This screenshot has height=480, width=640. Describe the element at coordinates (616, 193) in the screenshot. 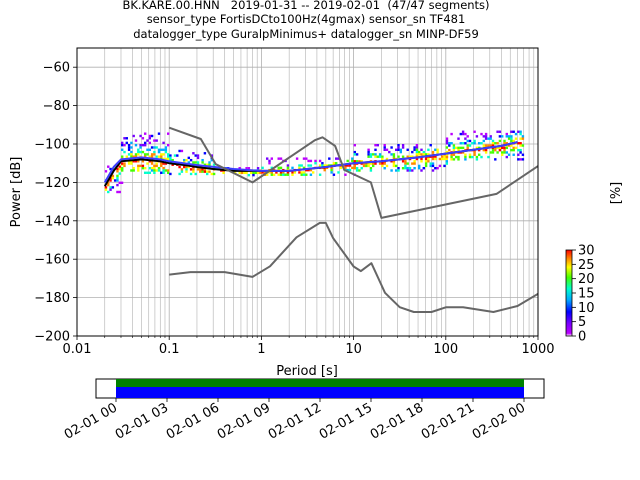

I see `colorbar-label: [%]` at that location.